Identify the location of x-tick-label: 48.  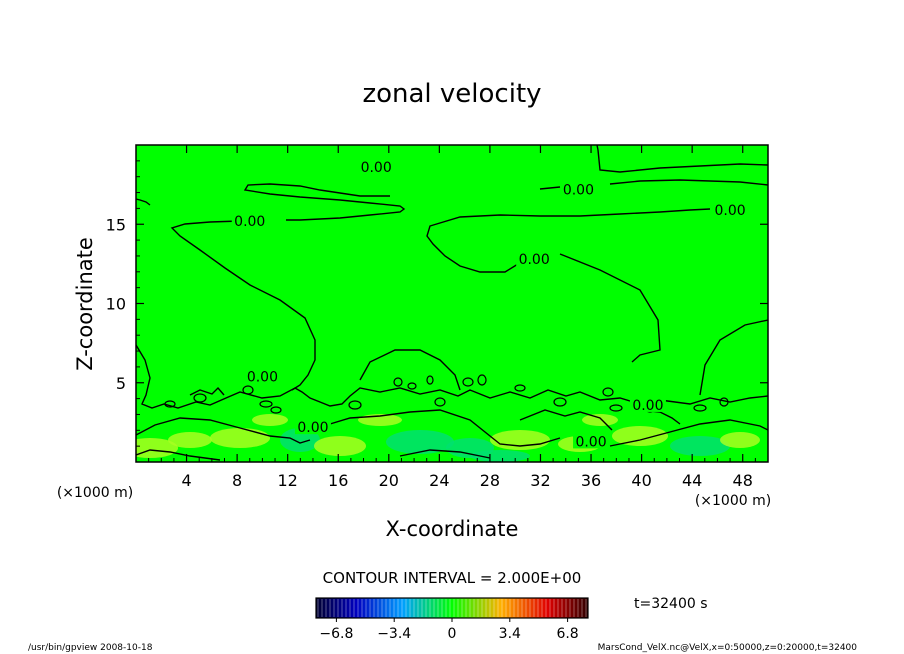
(743, 480).